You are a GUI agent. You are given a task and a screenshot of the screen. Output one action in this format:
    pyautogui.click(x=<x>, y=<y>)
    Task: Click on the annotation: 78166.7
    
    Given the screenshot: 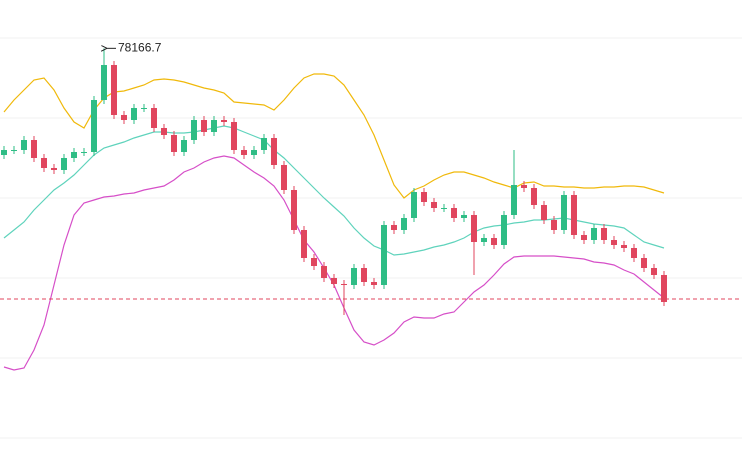 What is the action you would take?
    pyautogui.click(x=140, y=48)
    